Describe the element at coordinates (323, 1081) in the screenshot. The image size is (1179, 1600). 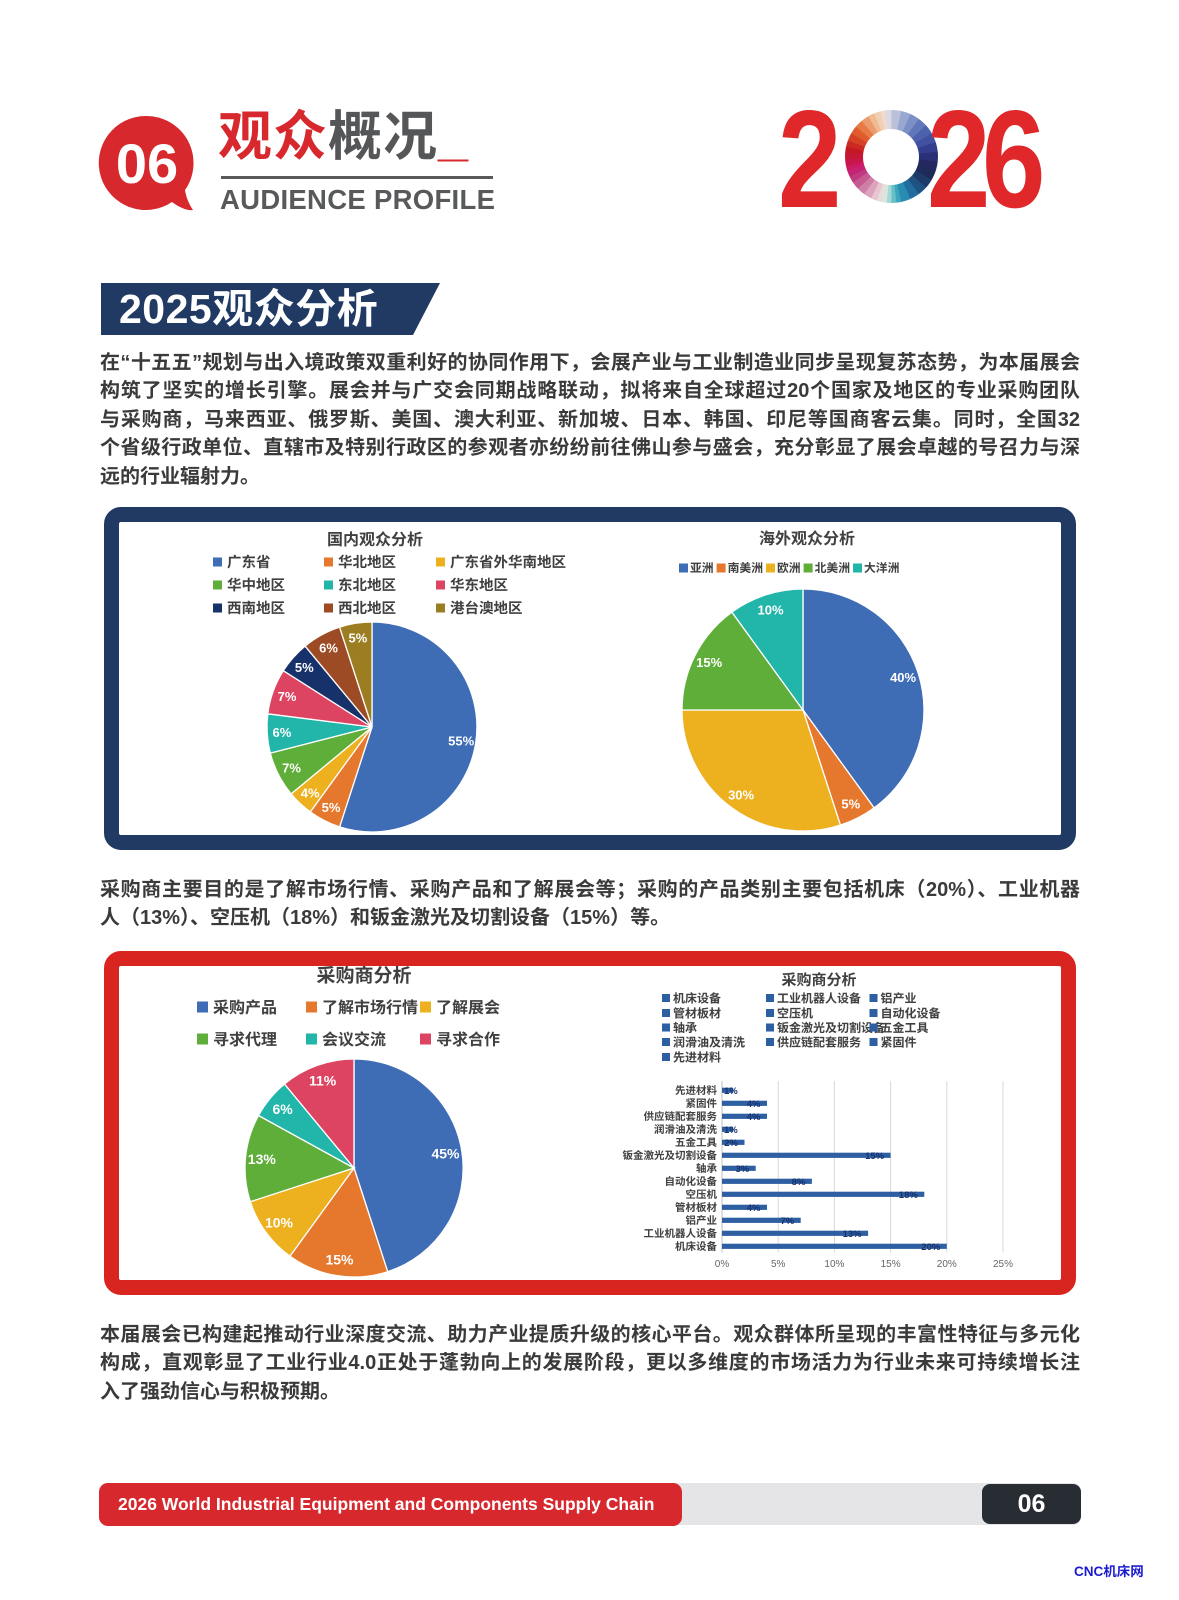
I see `svg-text: 11%` at that location.